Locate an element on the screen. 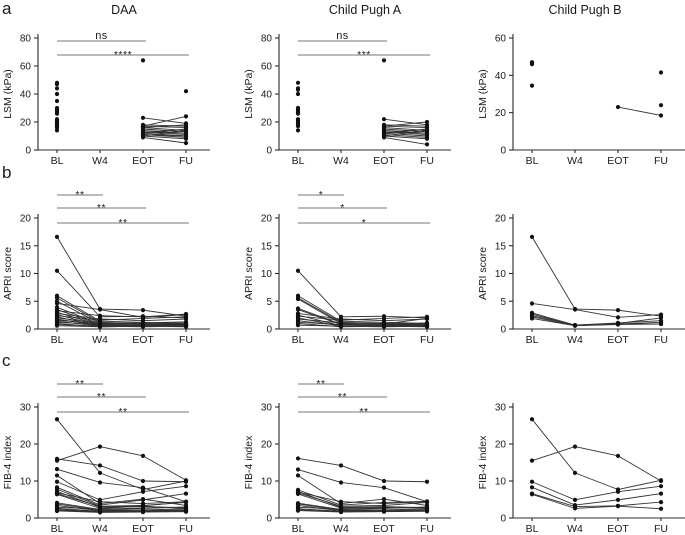 Image resolution: width=685 pixels, height=535 pixels. panel-a-daa: 0 20 40 60 80 BL W4 EOT FU LSM (kPa) ns **** is located at coordinates (117, 90).